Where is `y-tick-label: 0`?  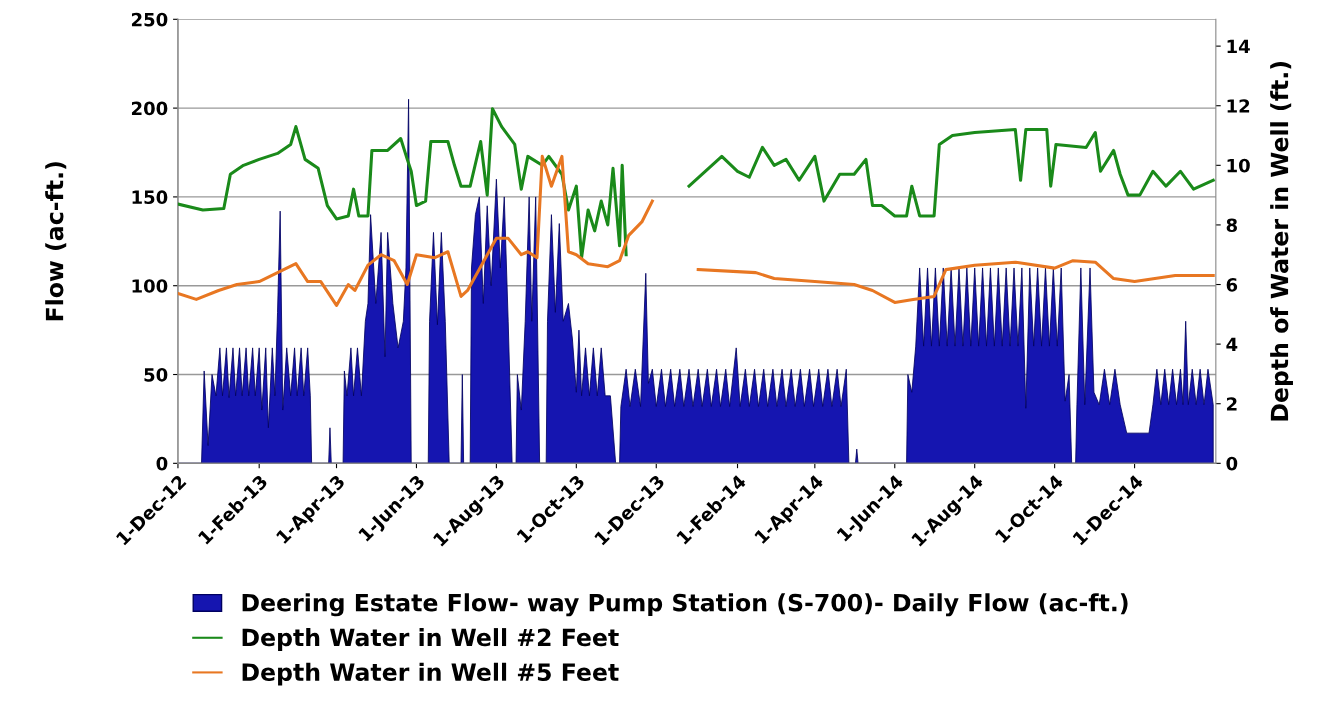
y-tick-label: 0 is located at coordinates (162, 463).